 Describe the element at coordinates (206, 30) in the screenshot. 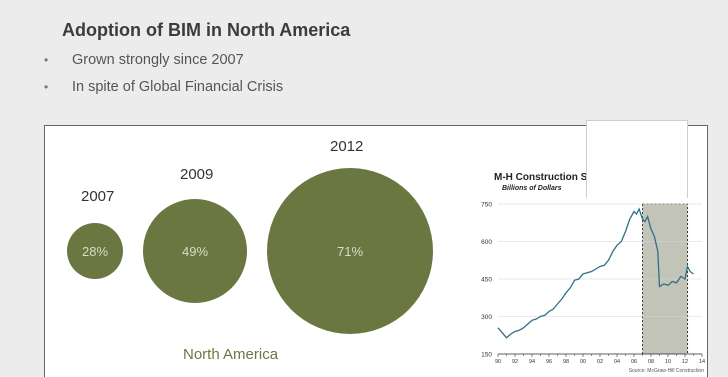

I see `slide-title: Adoption of BIM in North America` at that location.